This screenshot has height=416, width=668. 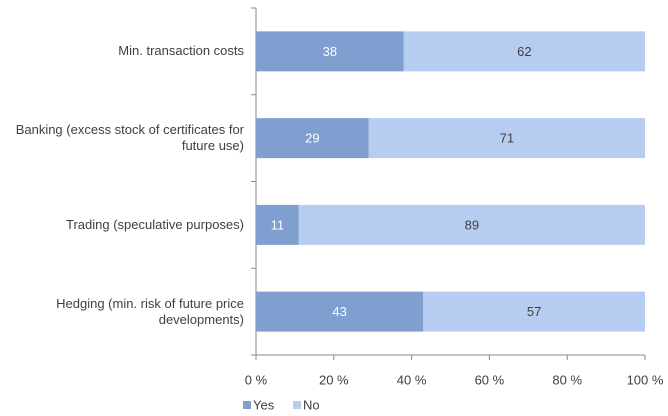 I want to click on data-label: 71, so click(x=507, y=138).